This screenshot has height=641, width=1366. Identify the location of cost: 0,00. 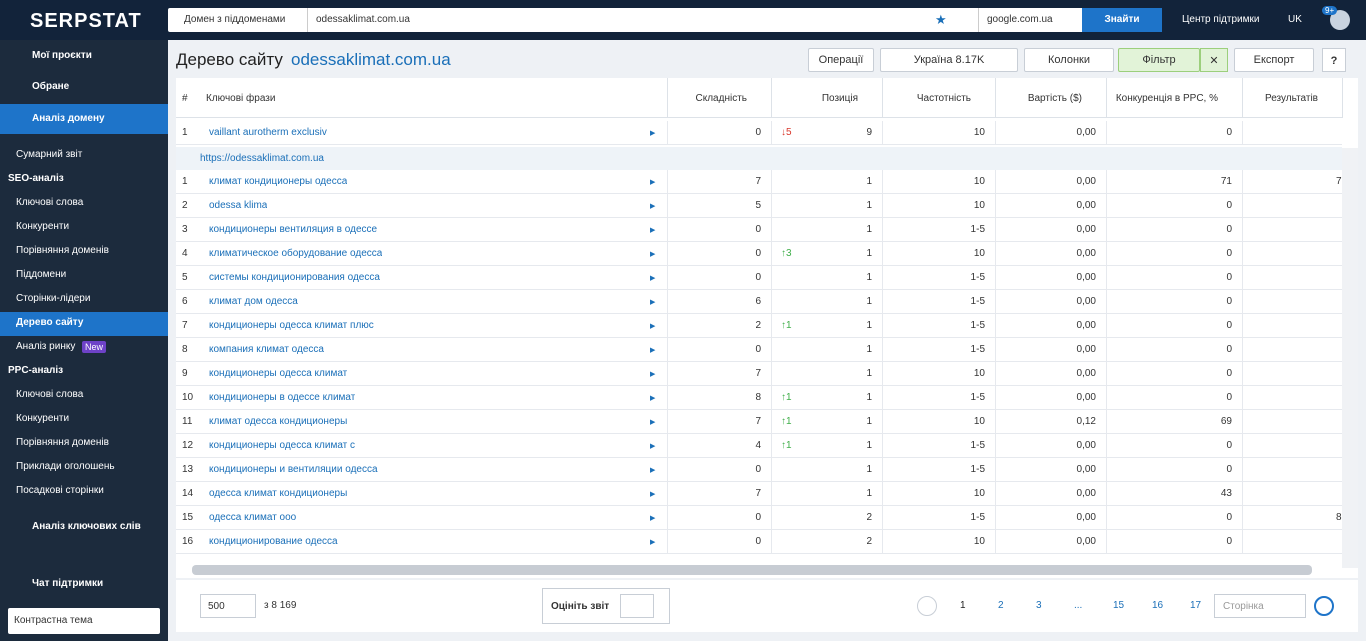
(1086, 517).